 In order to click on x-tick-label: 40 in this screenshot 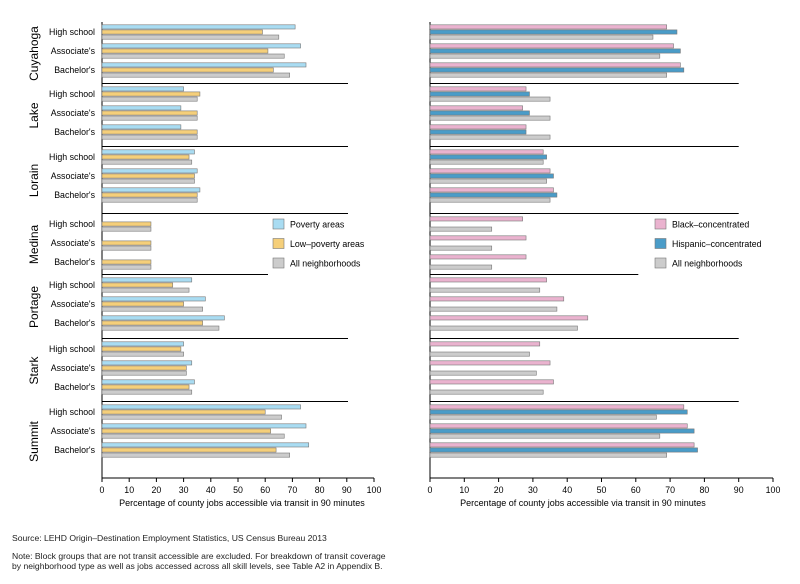, I will do `click(211, 490)`.